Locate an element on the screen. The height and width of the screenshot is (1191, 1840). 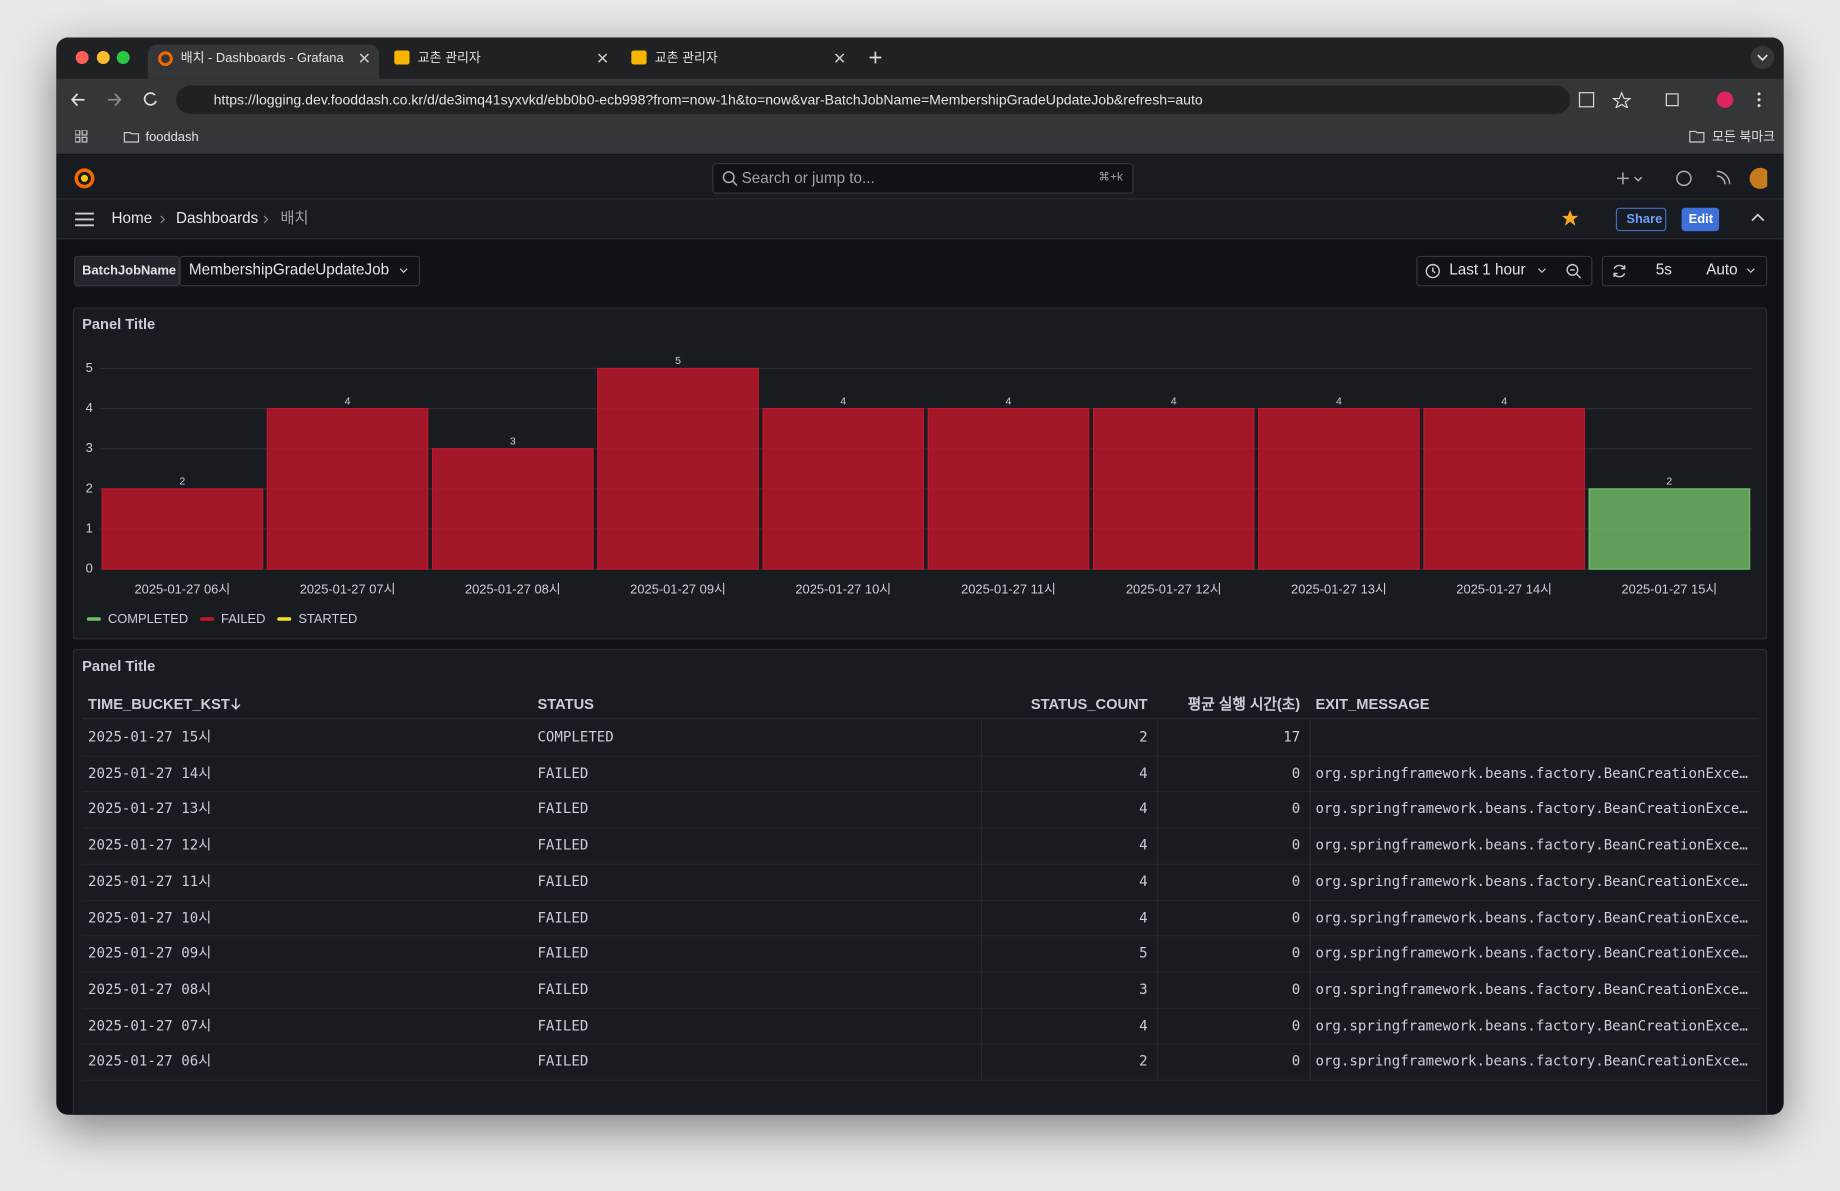
x-tick-label: 2025-01-27 07시 is located at coordinates (348, 589).